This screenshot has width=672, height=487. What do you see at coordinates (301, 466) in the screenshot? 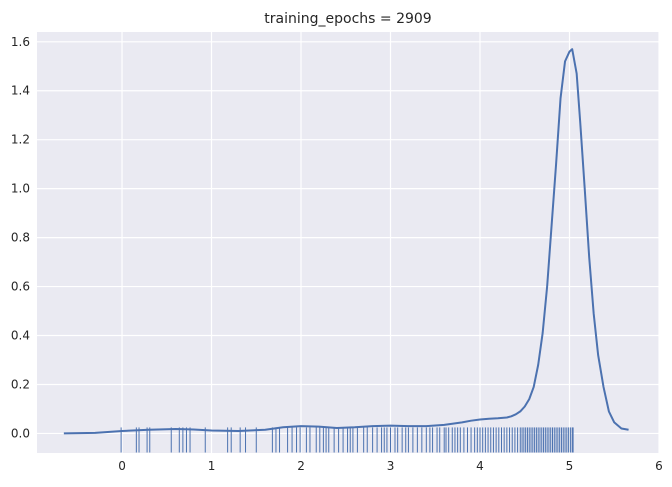
I see `x-tick-label: 2` at bounding box center [301, 466].